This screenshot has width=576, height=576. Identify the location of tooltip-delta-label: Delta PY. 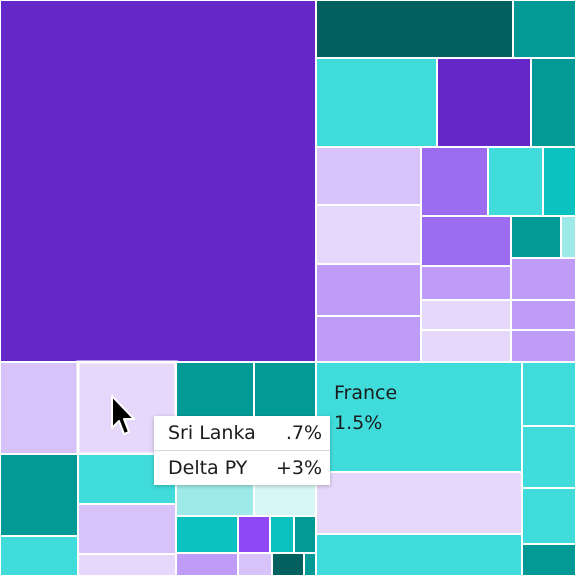
(208, 468).